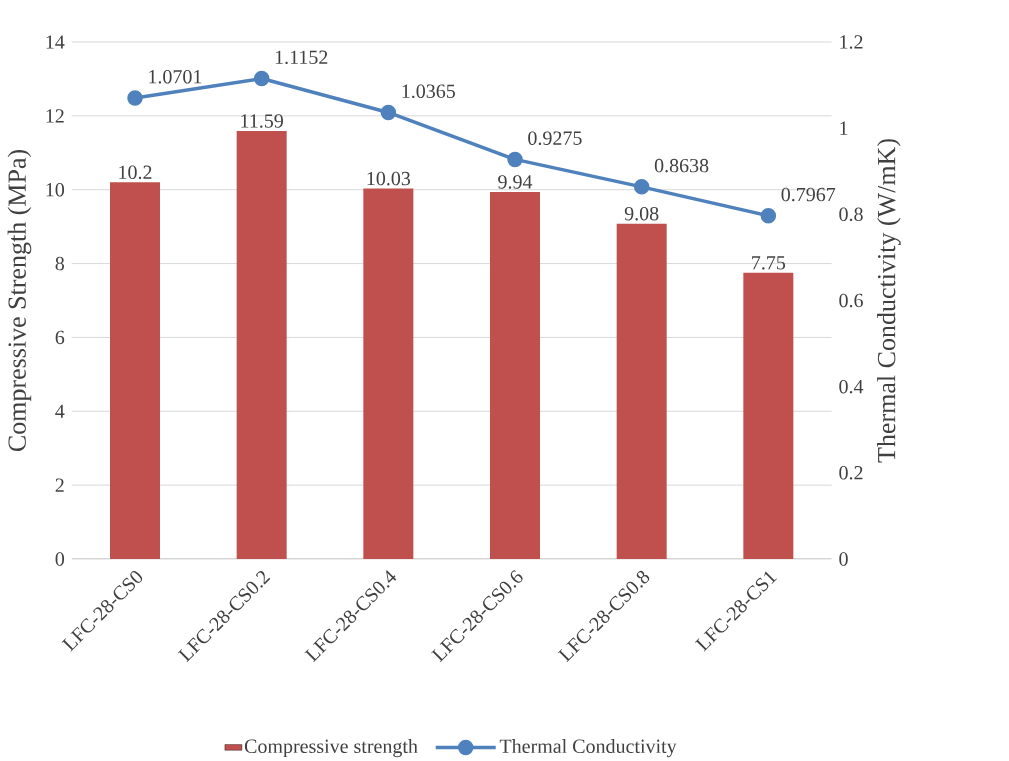  Describe the element at coordinates (389, 178) in the screenshot. I see `data-label: 10.03` at that location.